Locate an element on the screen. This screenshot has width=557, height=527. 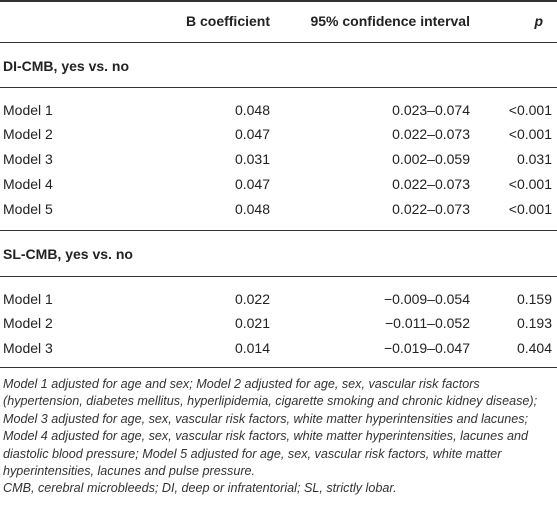
row-p: 0.031 is located at coordinates (534, 159).